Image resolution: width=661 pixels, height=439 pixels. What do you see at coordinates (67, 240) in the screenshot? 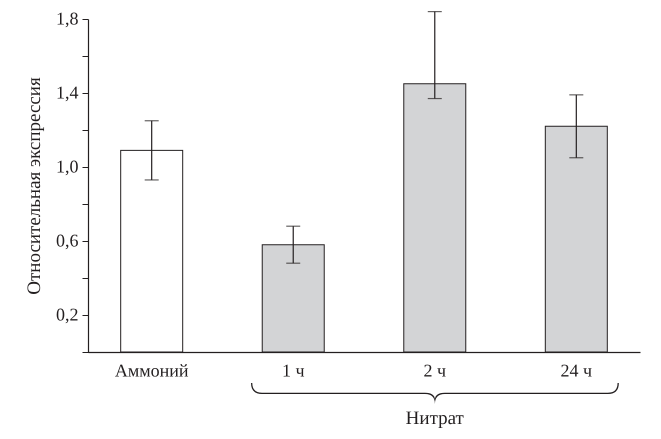
I see `y-tick-label: 0,6` at bounding box center [67, 240].